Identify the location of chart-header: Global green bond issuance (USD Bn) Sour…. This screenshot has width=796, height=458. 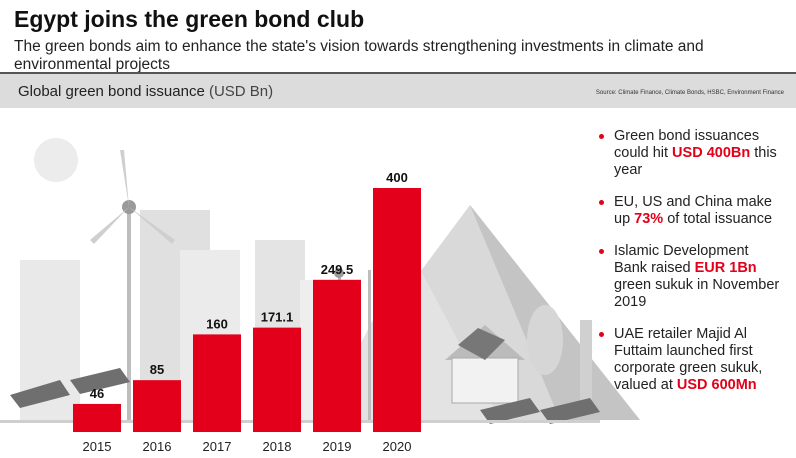
(398, 90).